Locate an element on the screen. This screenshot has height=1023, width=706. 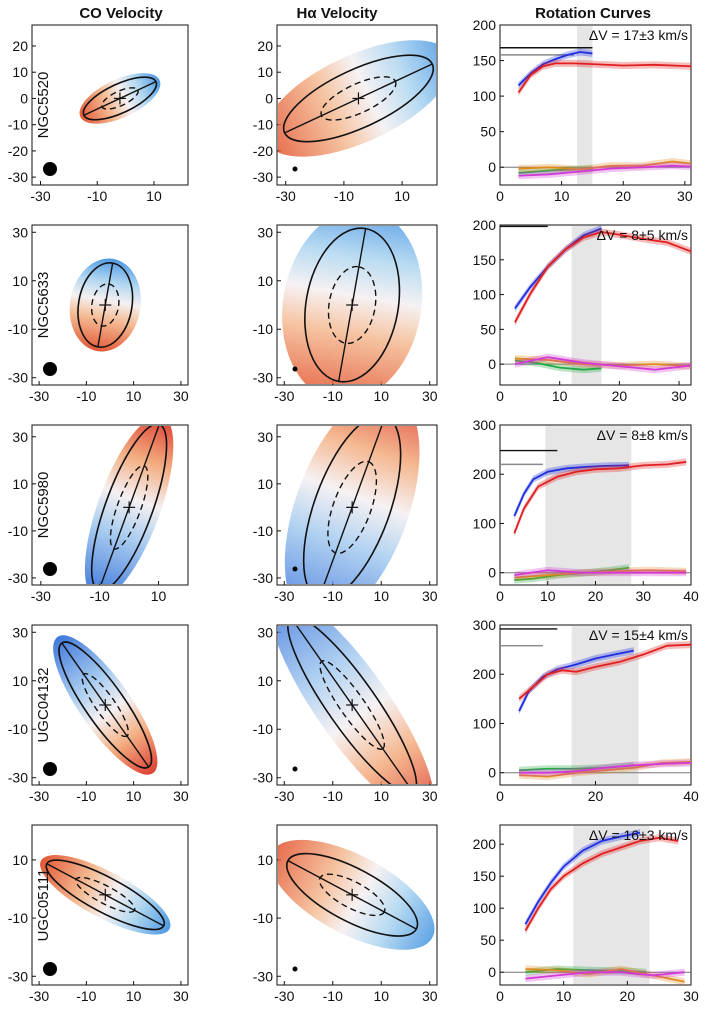
ha-3-xtick-label: -30 is located at coordinates (284, 796).